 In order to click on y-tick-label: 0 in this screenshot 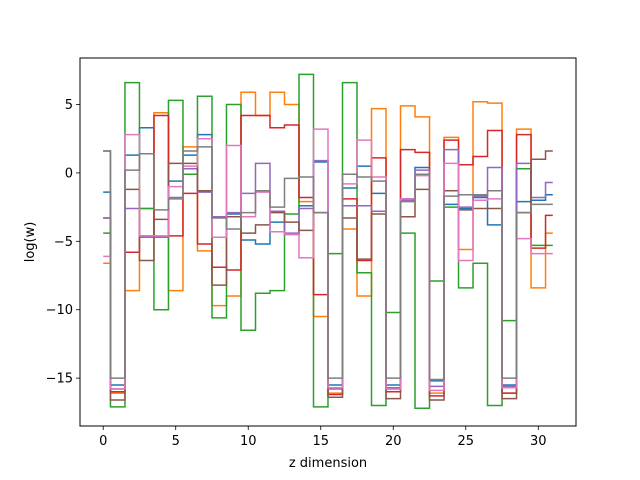, I will do `click(69, 173)`.